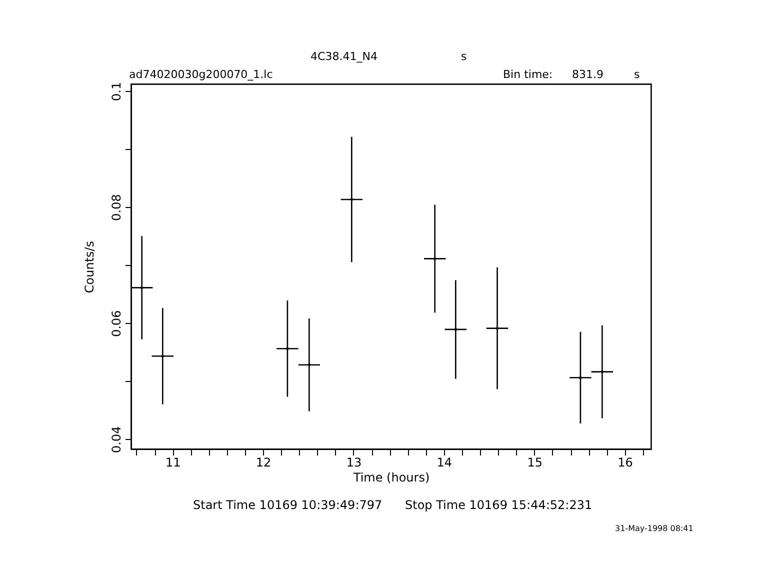 The width and height of the screenshot is (781, 580). What do you see at coordinates (117, 323) in the screenshot?
I see `y-tick-label: 0.06` at bounding box center [117, 323].